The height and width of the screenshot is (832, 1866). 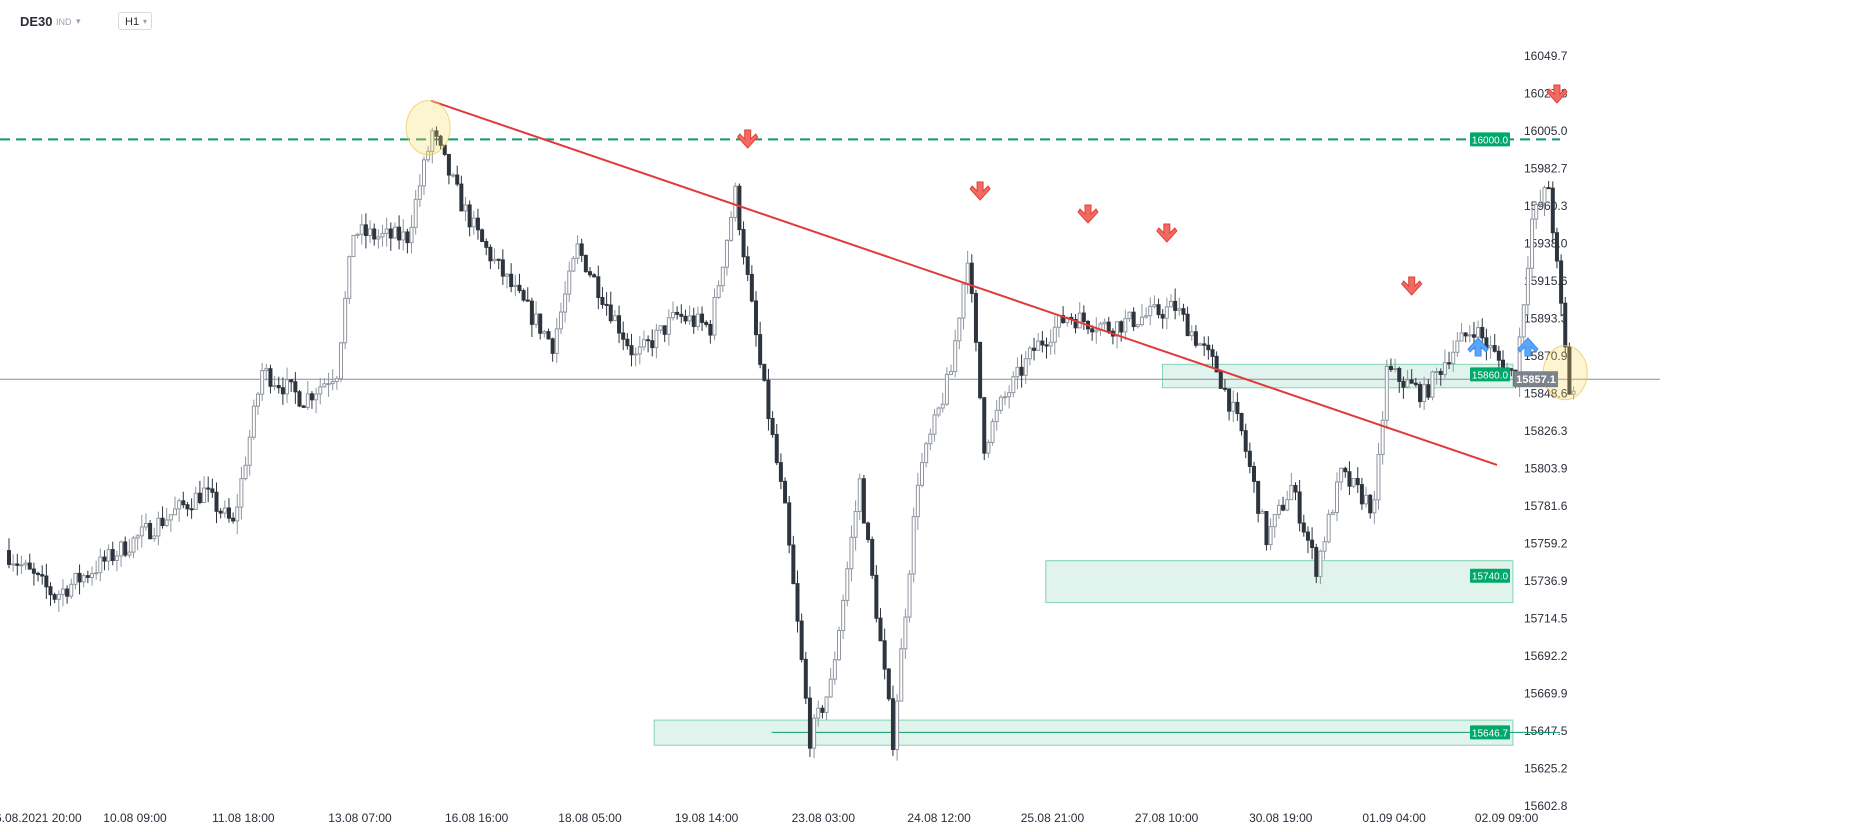 What do you see at coordinates (135, 818) in the screenshot?
I see `x-tick-label: 10.08 09:00` at bounding box center [135, 818].